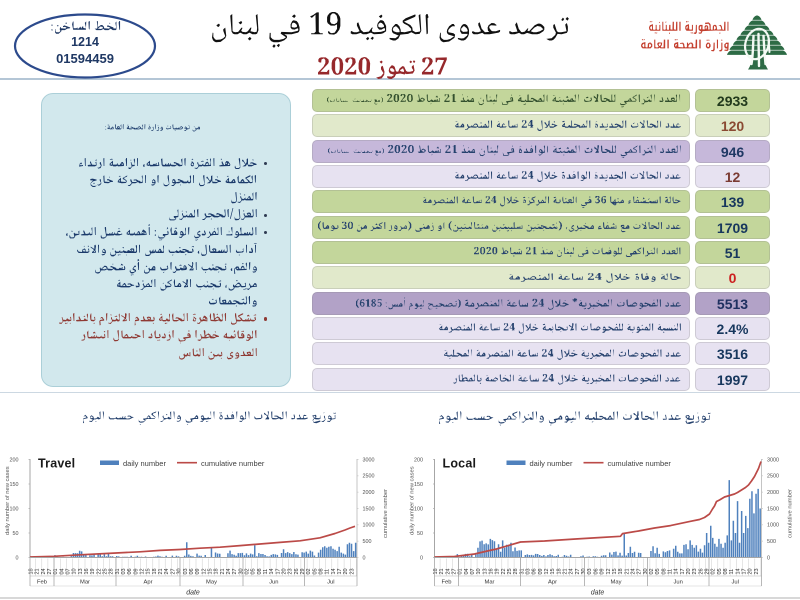 The height and width of the screenshot is (600, 800). Describe the element at coordinates (8, 500) in the screenshot. I see `svg-text: daily number of new cases` at that location.